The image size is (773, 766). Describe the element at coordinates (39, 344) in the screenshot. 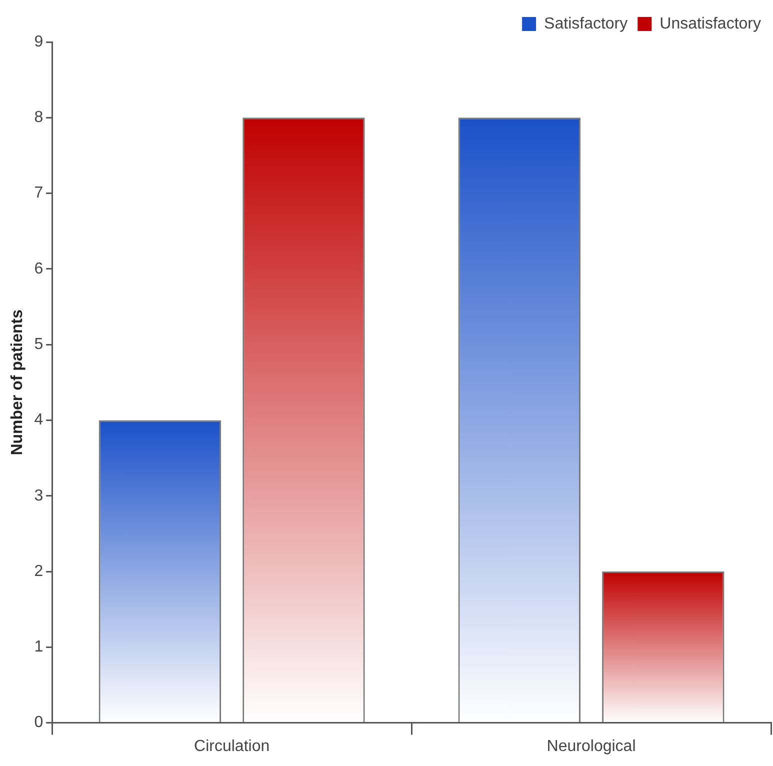

I see `y-tick-label: 5` at that location.